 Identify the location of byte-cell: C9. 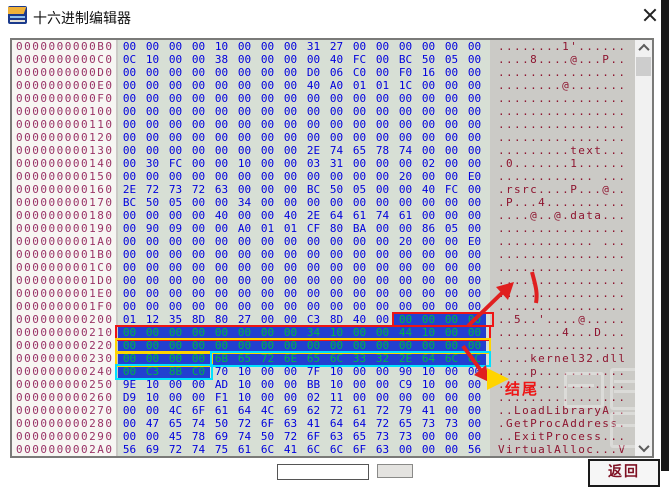
(405, 384).